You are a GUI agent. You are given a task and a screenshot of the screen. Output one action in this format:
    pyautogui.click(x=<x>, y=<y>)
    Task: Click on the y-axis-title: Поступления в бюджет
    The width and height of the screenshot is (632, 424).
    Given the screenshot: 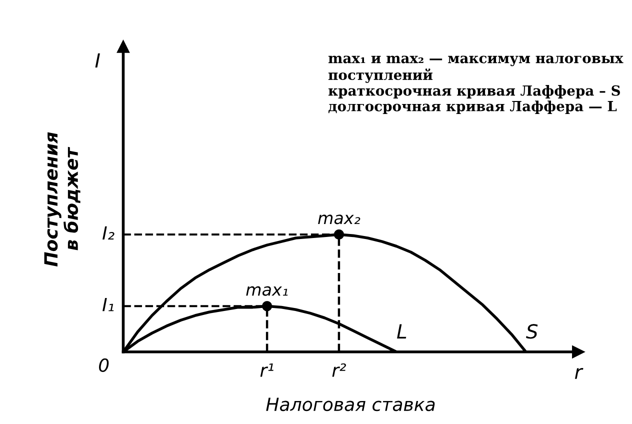 What is the action you would take?
    pyautogui.click(x=62, y=199)
    